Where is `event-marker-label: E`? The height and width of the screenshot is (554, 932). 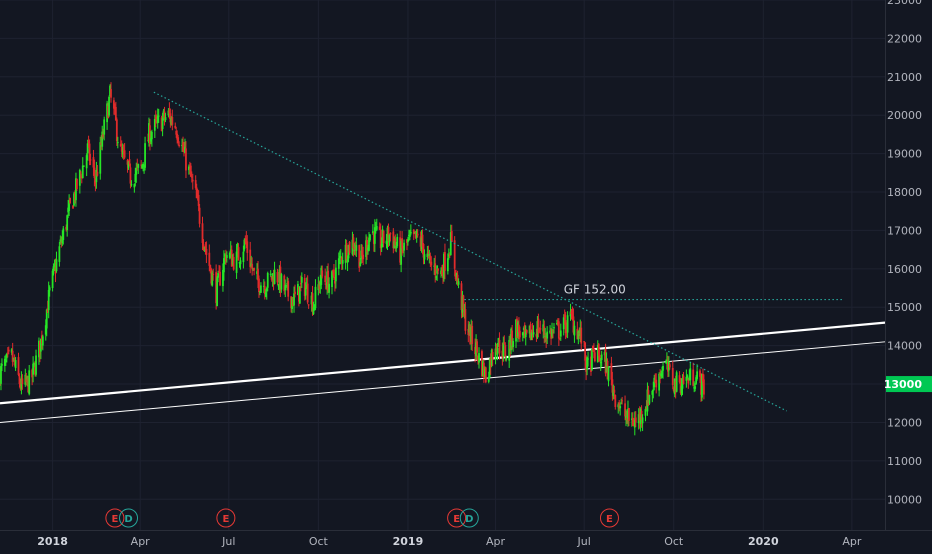
event-marker-label: E is located at coordinates (456, 519).